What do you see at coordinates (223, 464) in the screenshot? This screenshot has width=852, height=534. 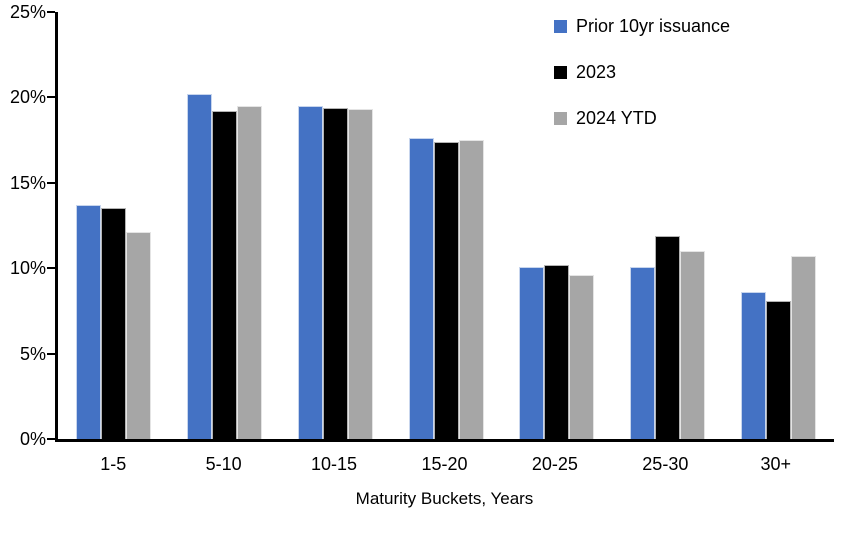 I see `x-axis-label-5-10: 5-10` at bounding box center [223, 464].